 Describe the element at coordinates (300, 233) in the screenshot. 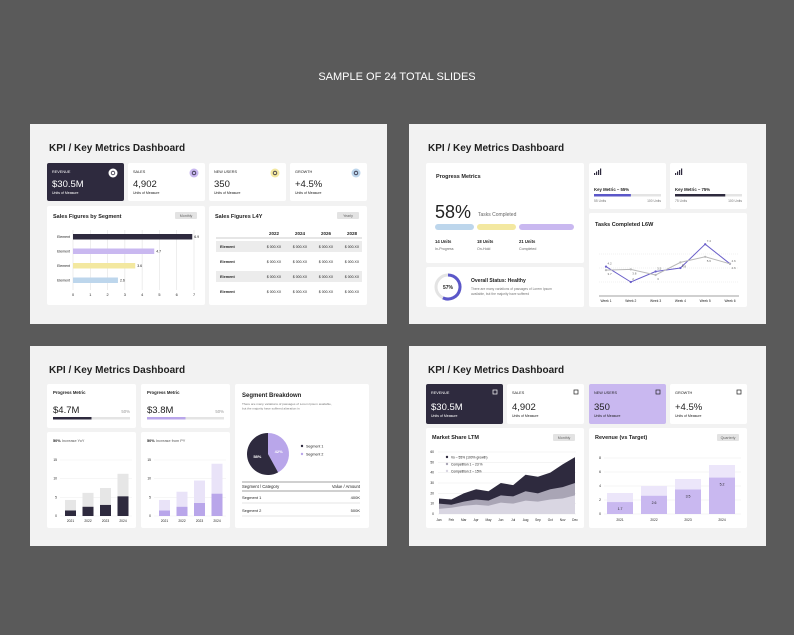

I see `column-header: 2024` at that location.